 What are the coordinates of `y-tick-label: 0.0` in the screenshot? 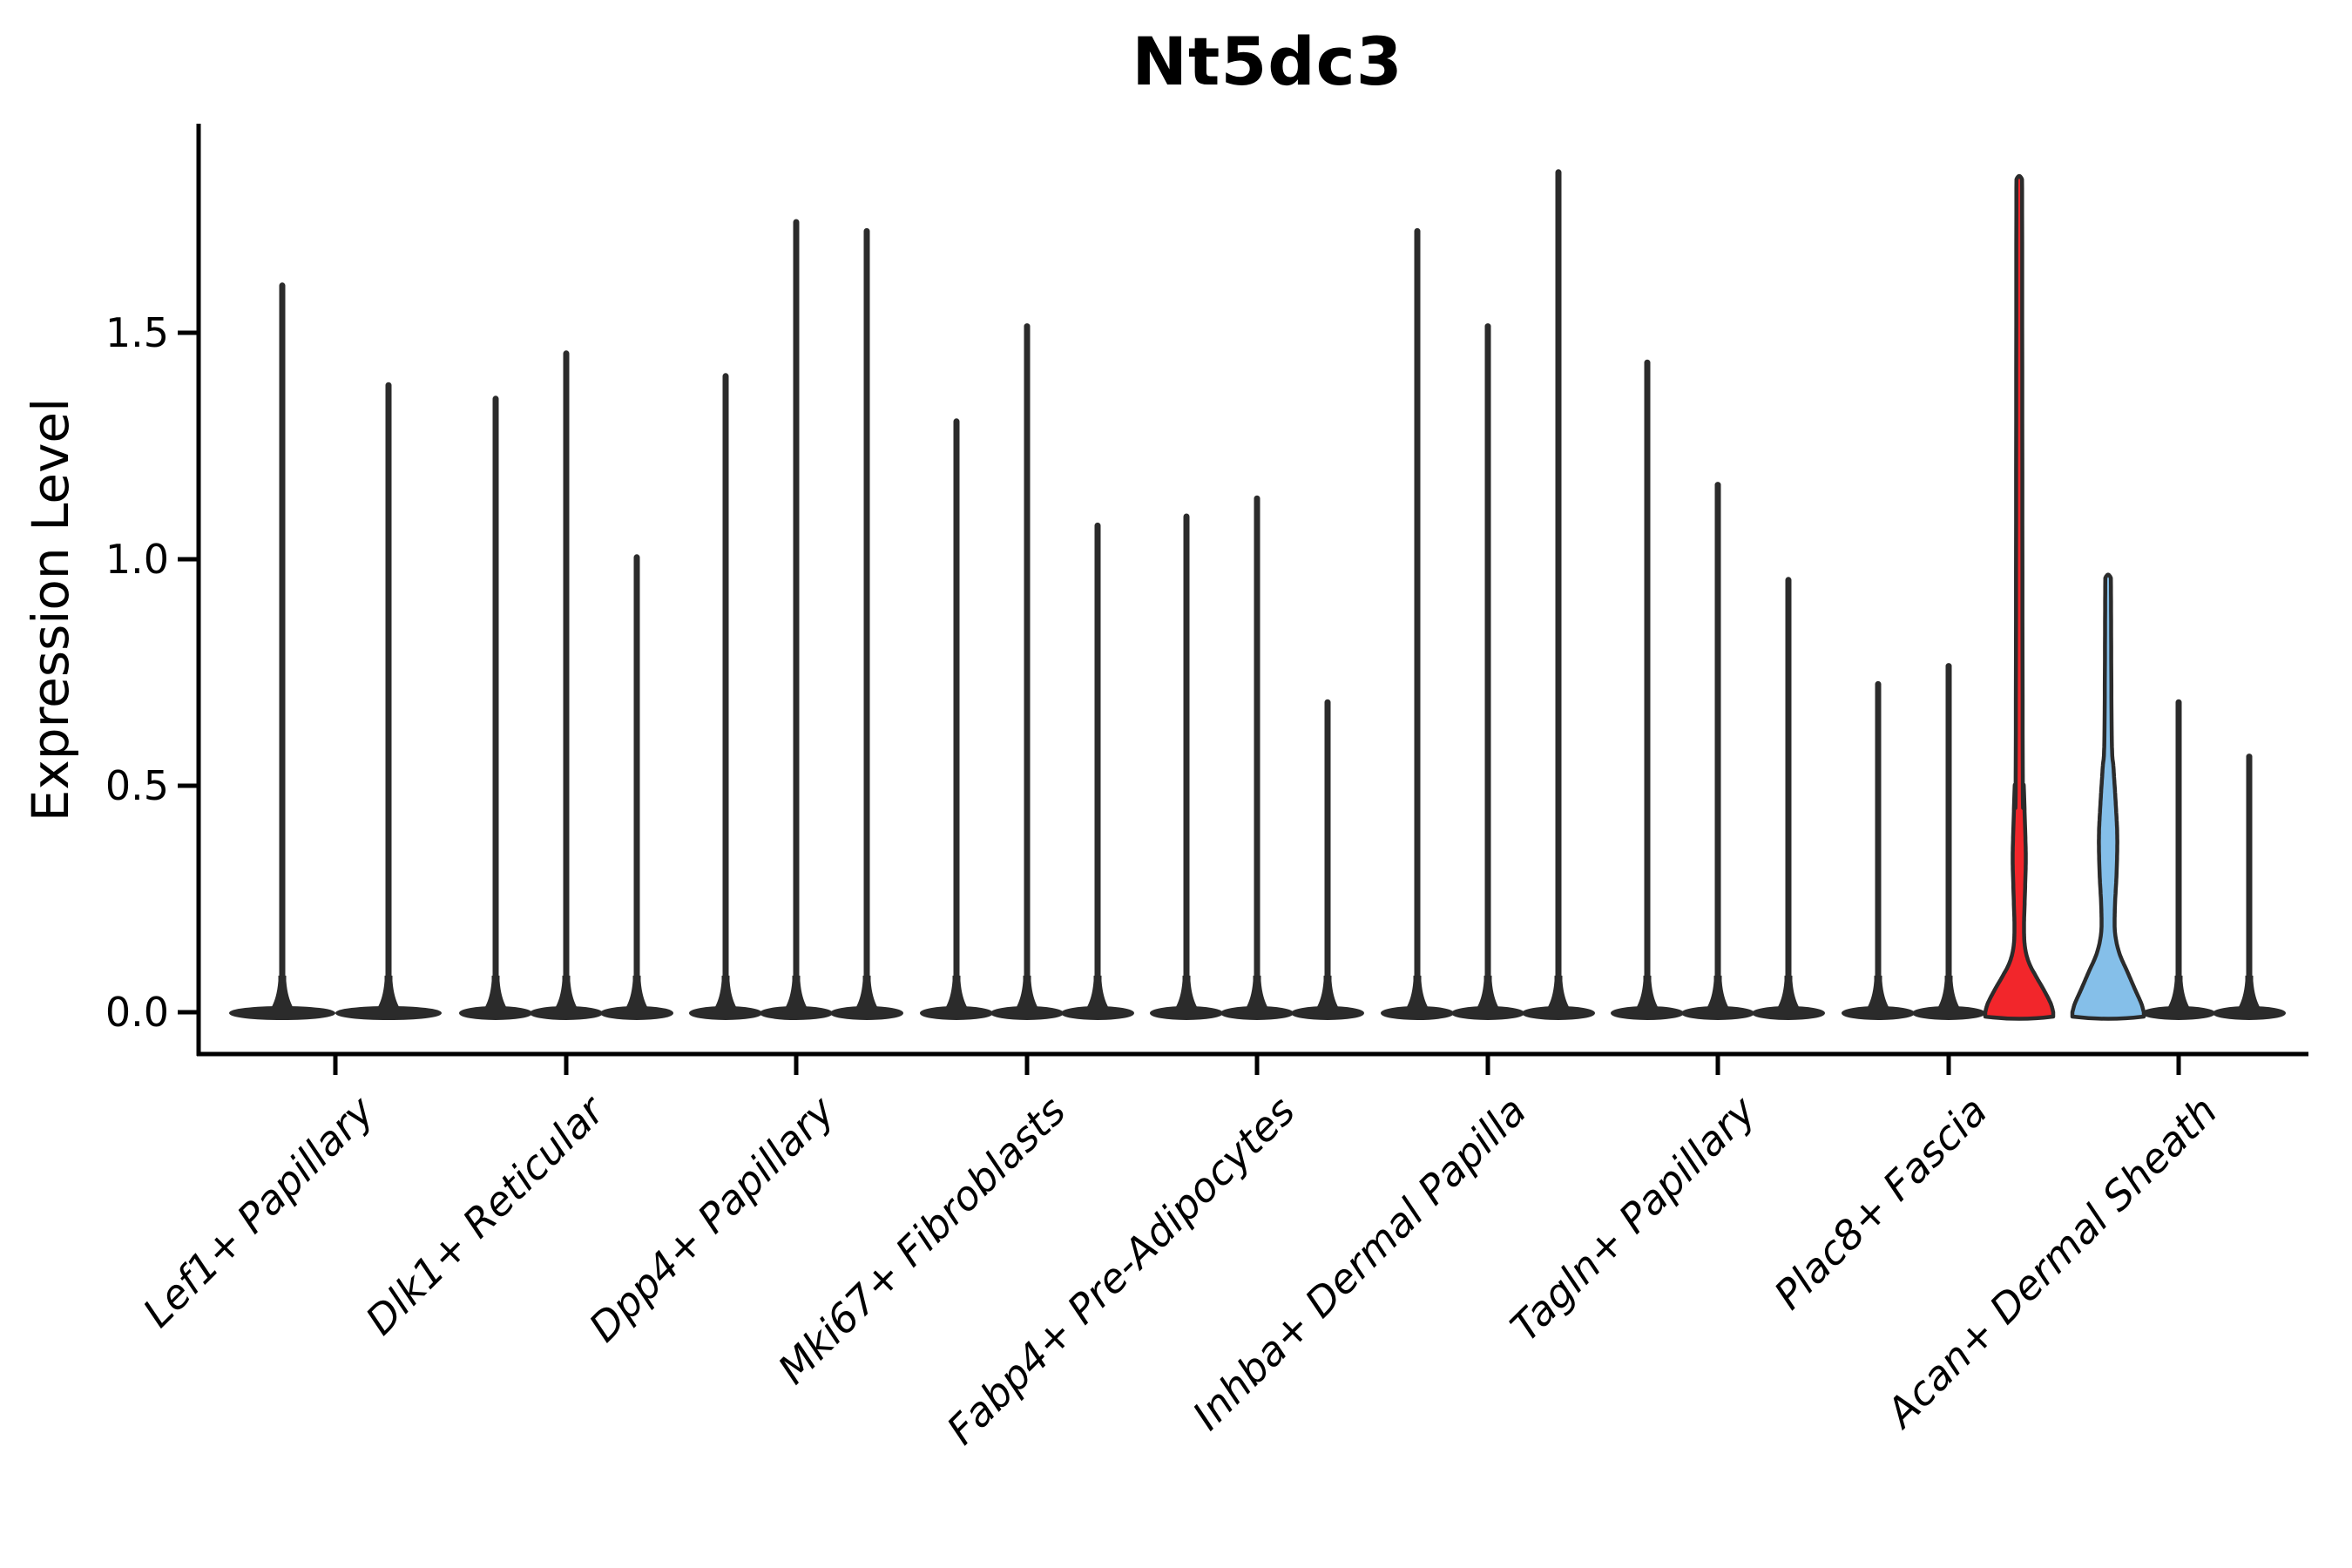 It's located at (137, 1013).